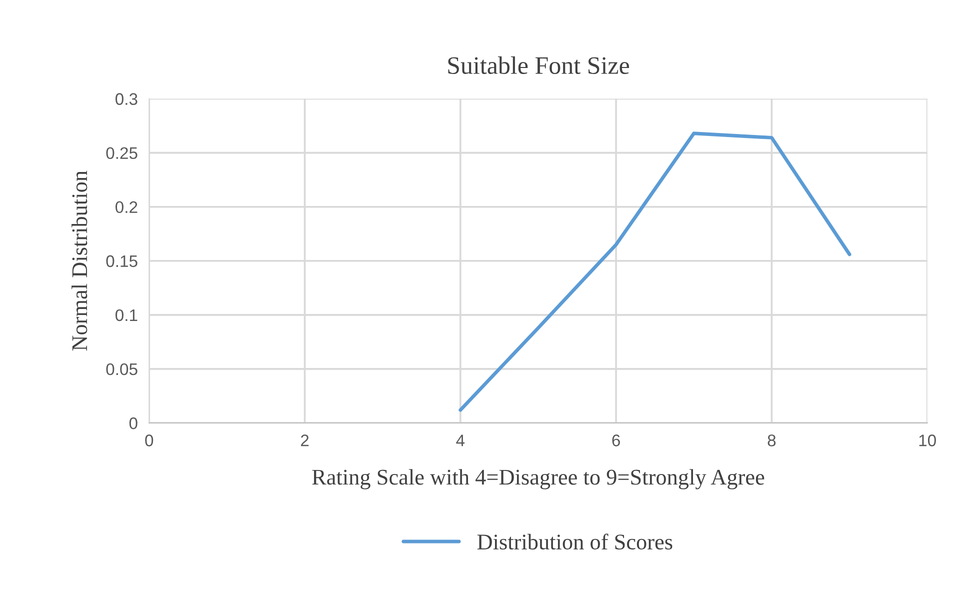  Describe the element at coordinates (127, 99) in the screenshot. I see `y-tick-label: 0.3` at that location.